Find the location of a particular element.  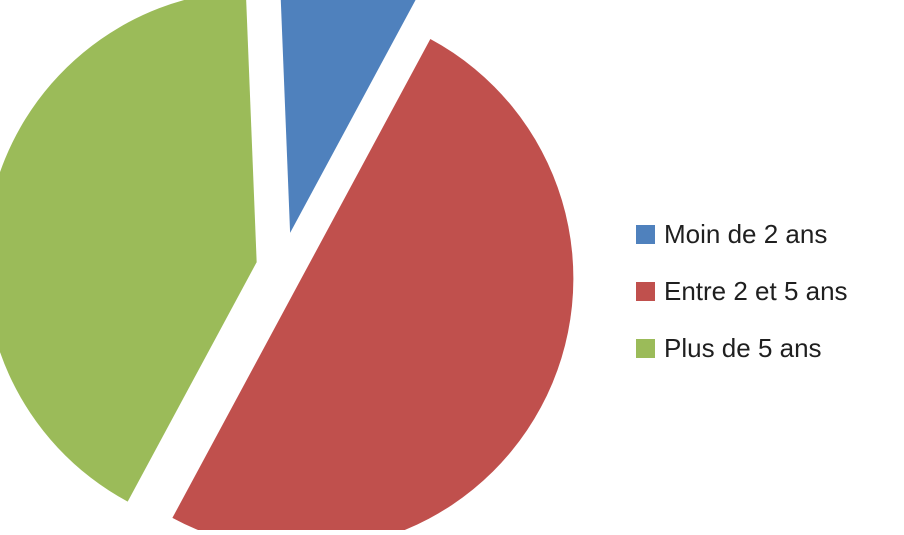

legend-label: Plus de 5 ans is located at coordinates (743, 348).